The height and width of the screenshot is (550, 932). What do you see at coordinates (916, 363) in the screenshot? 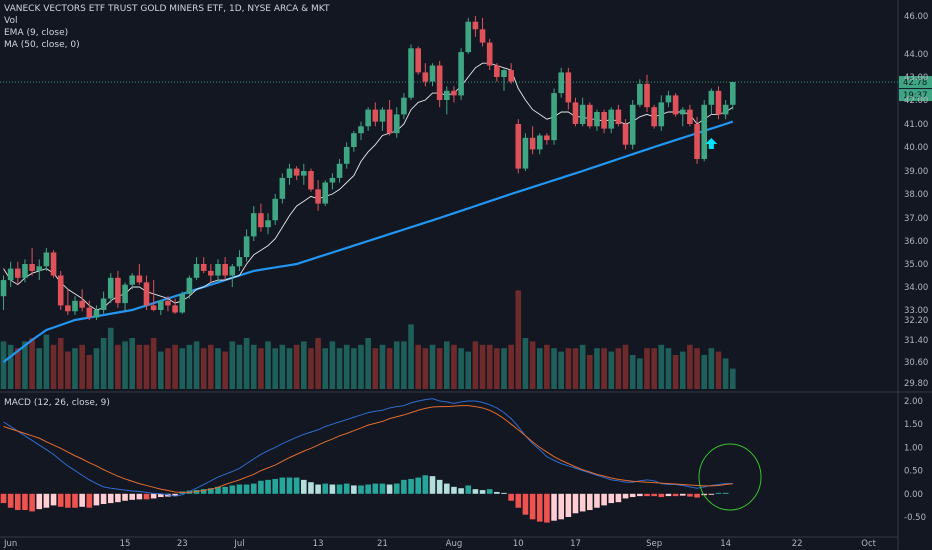
I see `price-tick-label: 30.60` at bounding box center [916, 363].